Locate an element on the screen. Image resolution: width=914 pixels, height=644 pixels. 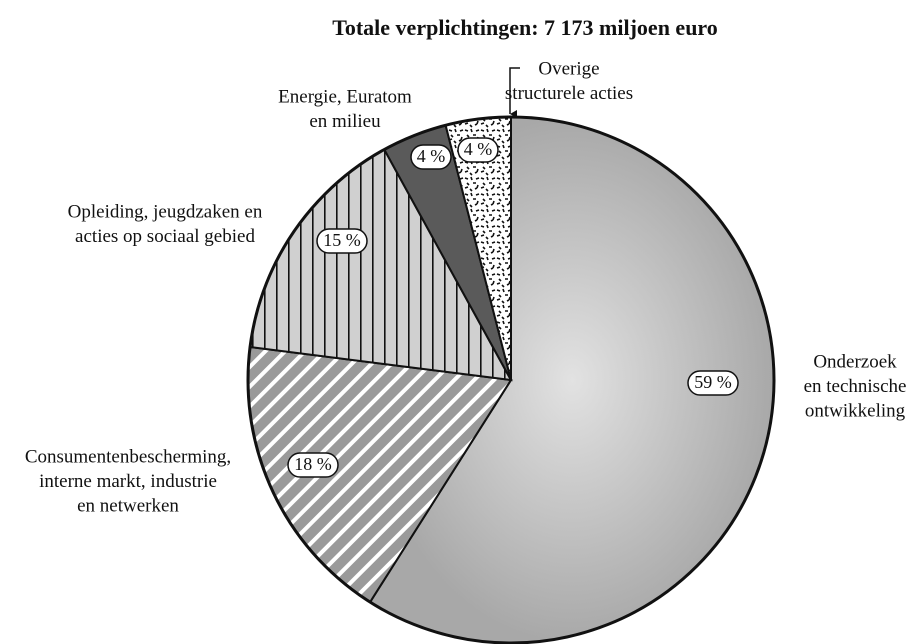
category-label: en technische is located at coordinates (855, 386).